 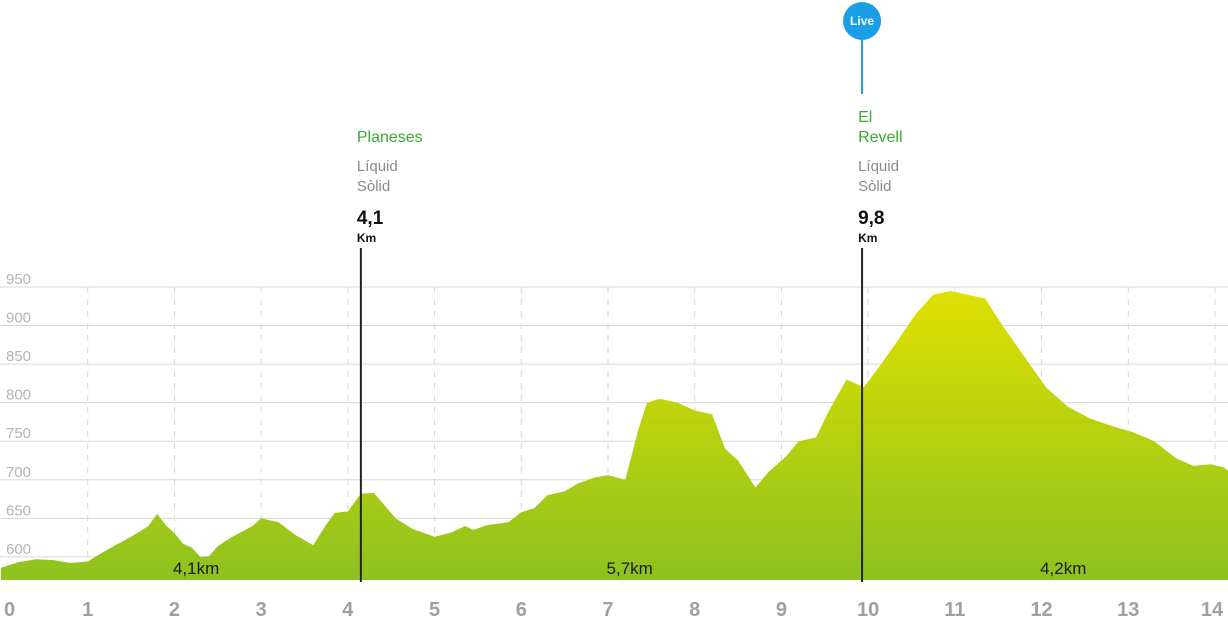 I want to click on checkpoint-km: 9,8, so click(x=871, y=218).